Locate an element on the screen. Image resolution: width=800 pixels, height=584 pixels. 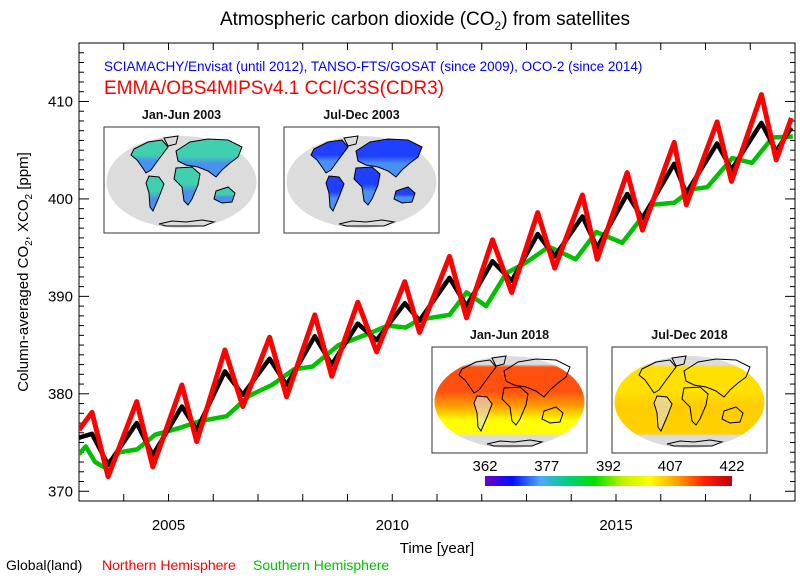
y-tick-labels: 370 380 390 400 410 is located at coordinates (60, 296).